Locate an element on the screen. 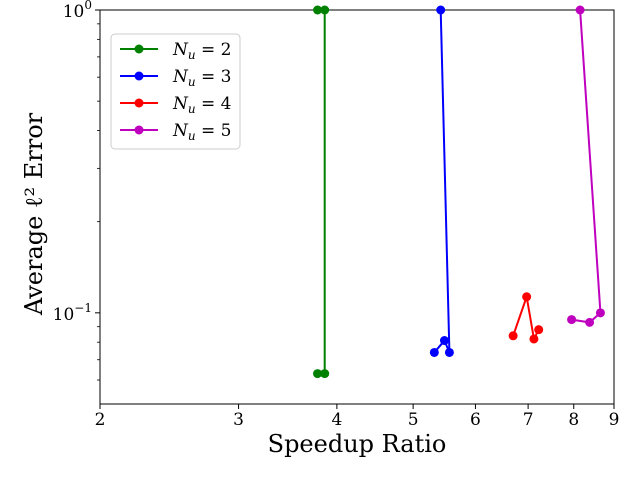  legend-label: Nu = 4 is located at coordinates (201, 105).